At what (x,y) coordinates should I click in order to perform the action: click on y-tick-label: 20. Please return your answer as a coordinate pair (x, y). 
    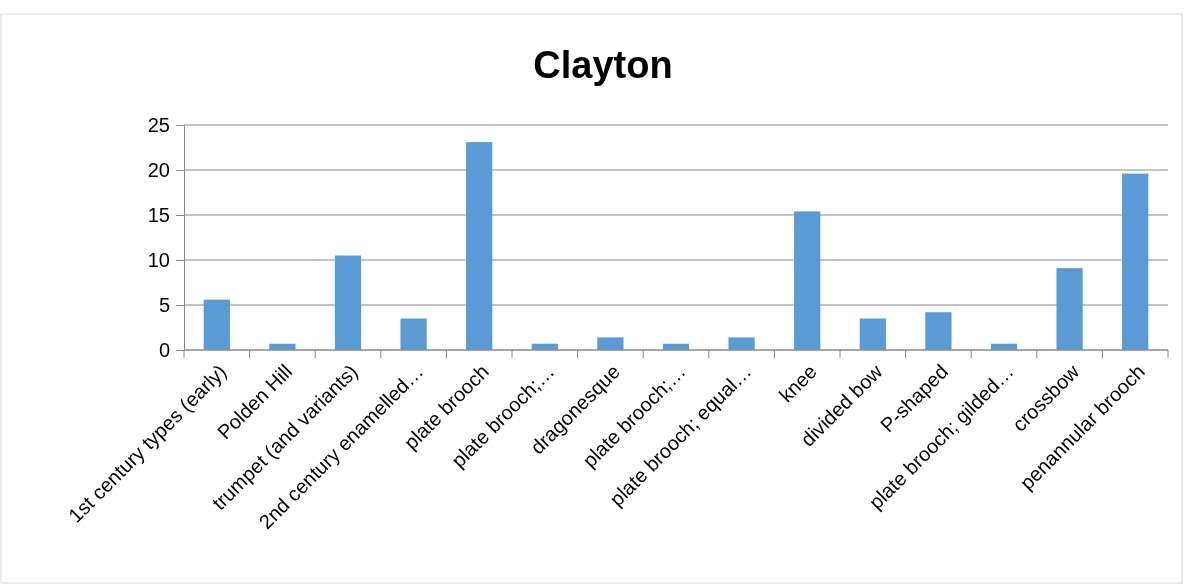
    Looking at the image, I should click on (158, 169).